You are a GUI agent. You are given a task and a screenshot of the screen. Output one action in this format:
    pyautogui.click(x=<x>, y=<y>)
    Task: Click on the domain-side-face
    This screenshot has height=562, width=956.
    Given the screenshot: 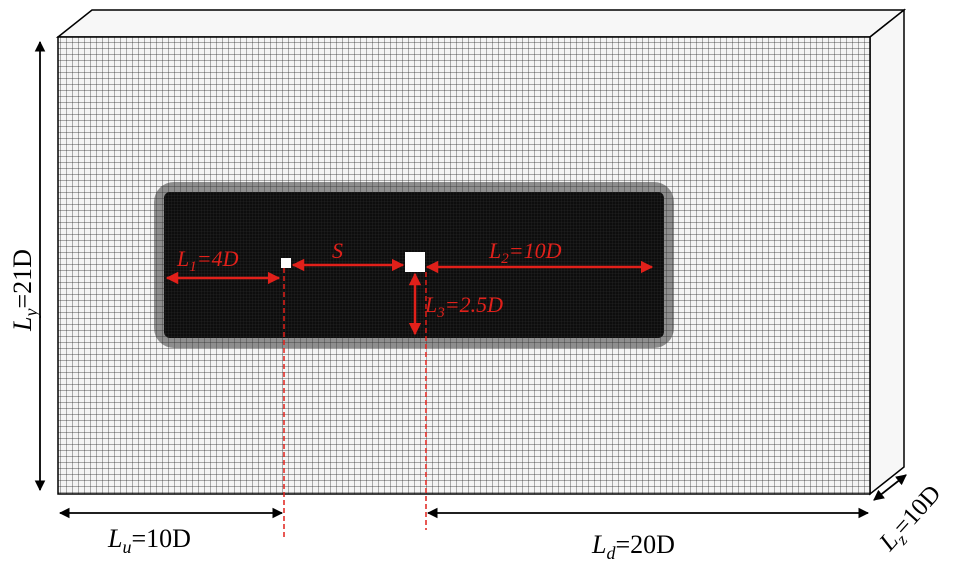 What is the action you would take?
    pyautogui.click(x=887, y=252)
    